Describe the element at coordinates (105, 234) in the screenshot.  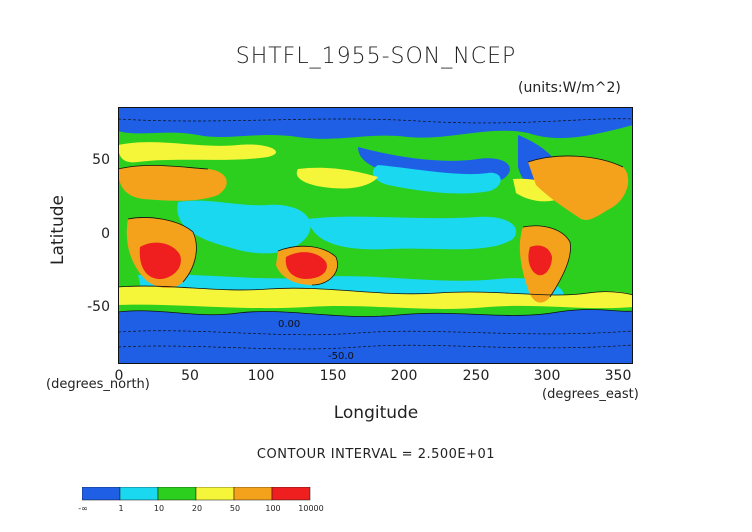
I see `y-tick-0: 0` at that location.